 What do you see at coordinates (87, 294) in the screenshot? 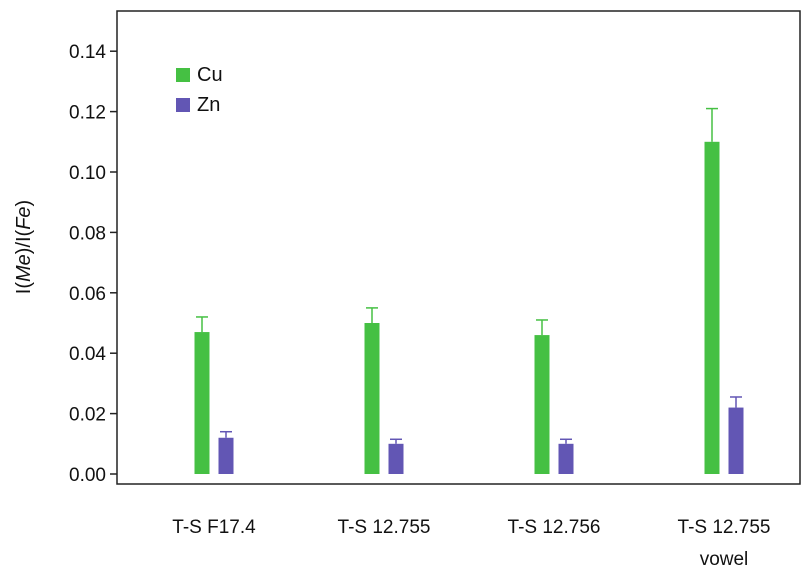
I see `y-tick-label: 0.06` at bounding box center [87, 294].